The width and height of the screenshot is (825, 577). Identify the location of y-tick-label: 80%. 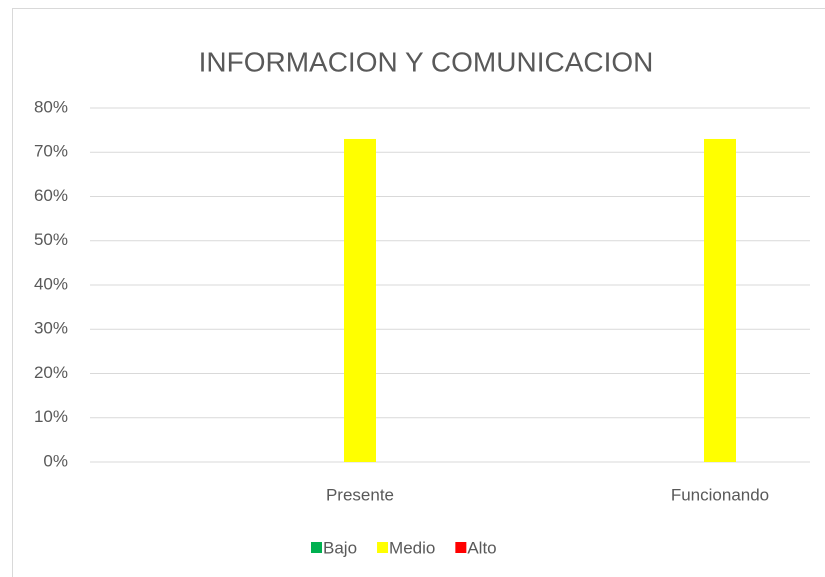
(51, 106).